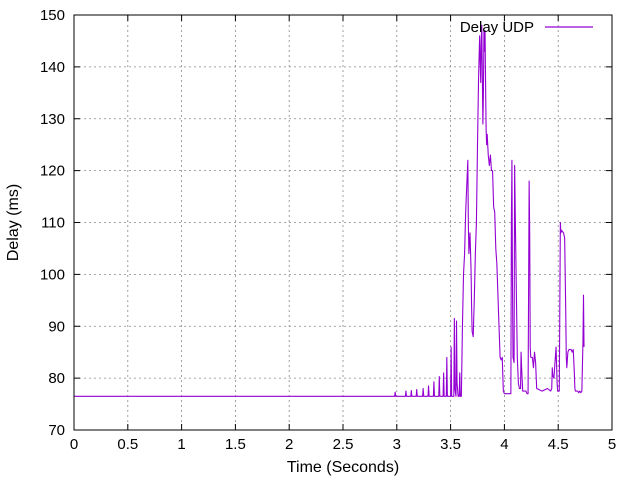 The height and width of the screenshot is (480, 640). What do you see at coordinates (56, 430) in the screenshot?
I see `y-tick-label: 70` at bounding box center [56, 430].